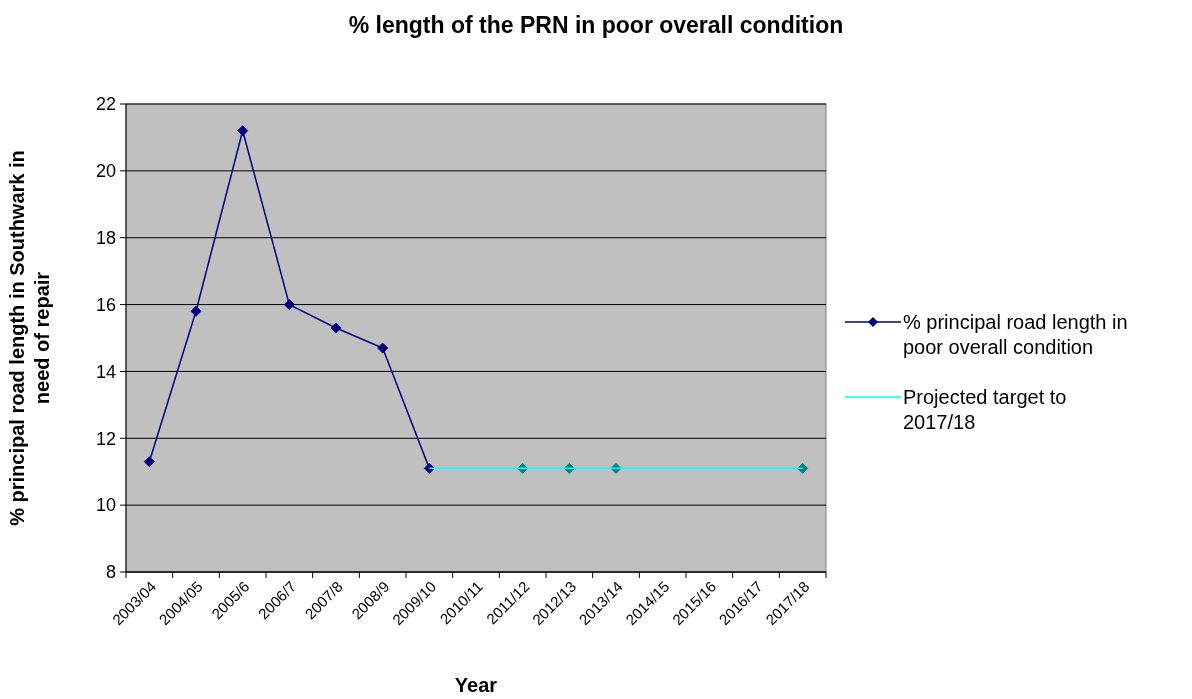  I want to click on legend-label: Projected target to 2017/18, so click(985, 409).